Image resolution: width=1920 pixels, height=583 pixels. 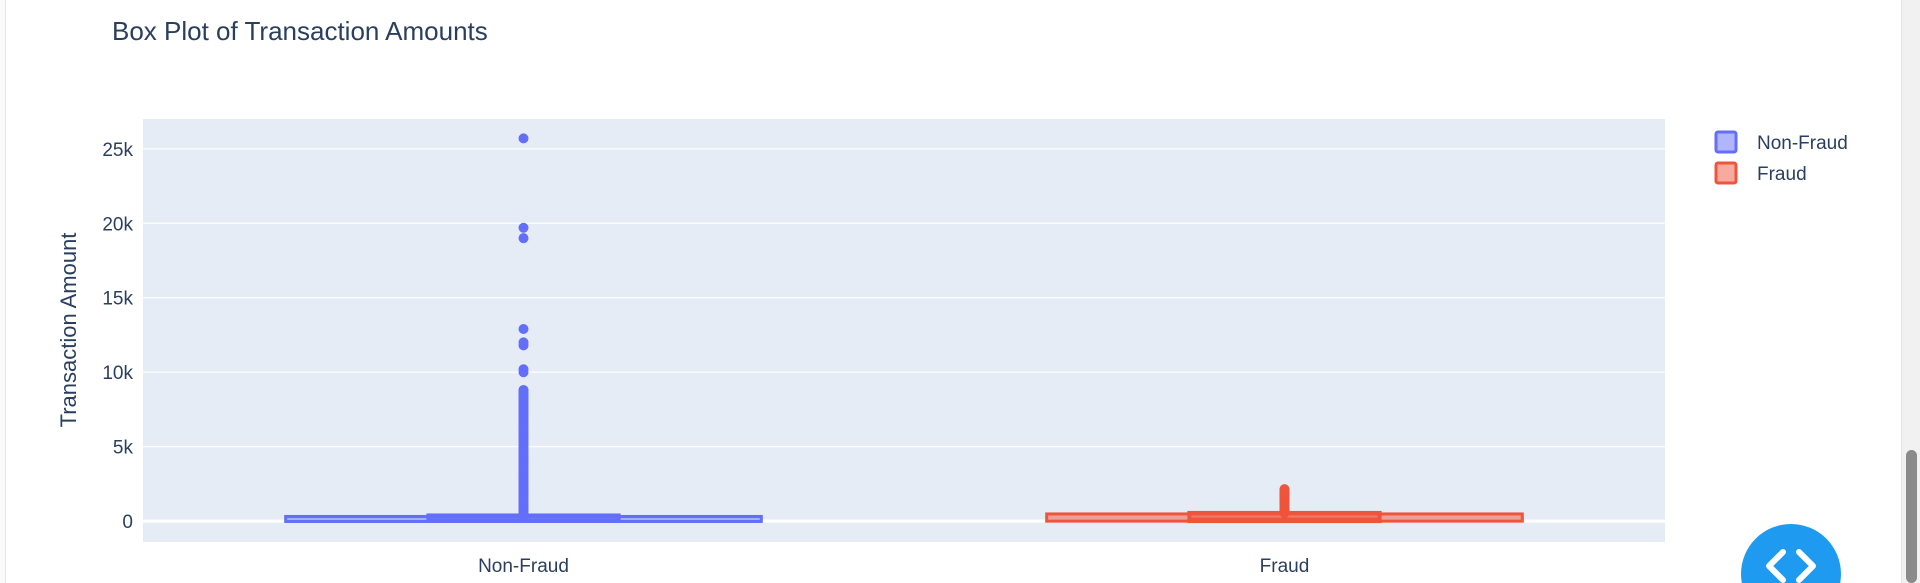 What do you see at coordinates (117, 373) in the screenshot?
I see `y-tick-label: 10k` at bounding box center [117, 373].